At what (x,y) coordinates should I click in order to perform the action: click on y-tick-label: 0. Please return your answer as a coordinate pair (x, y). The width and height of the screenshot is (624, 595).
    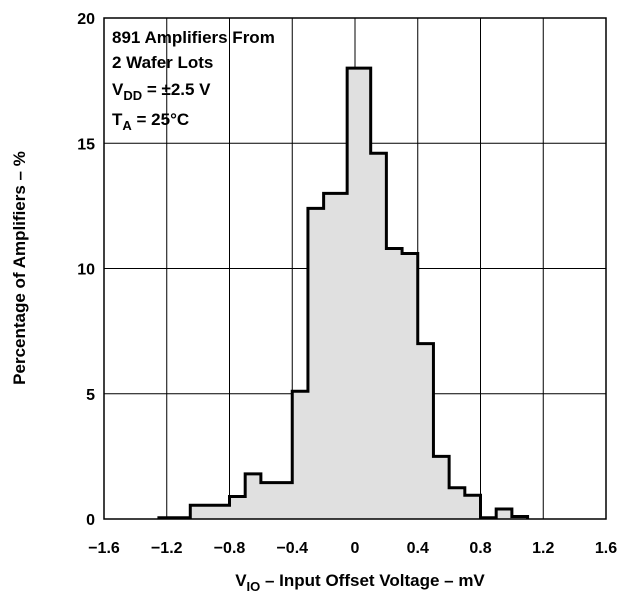
    Looking at the image, I should click on (90, 520).